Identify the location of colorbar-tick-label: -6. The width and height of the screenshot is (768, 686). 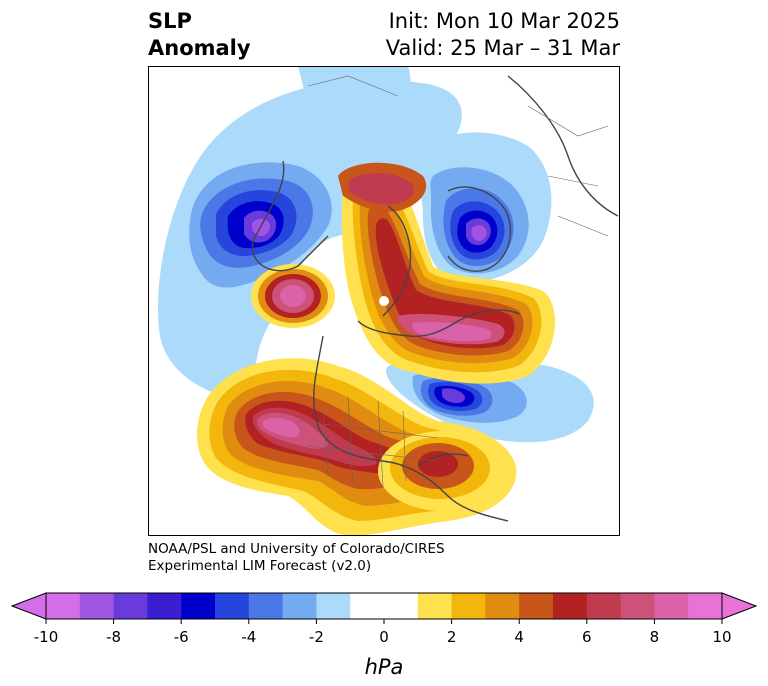
(181, 637).